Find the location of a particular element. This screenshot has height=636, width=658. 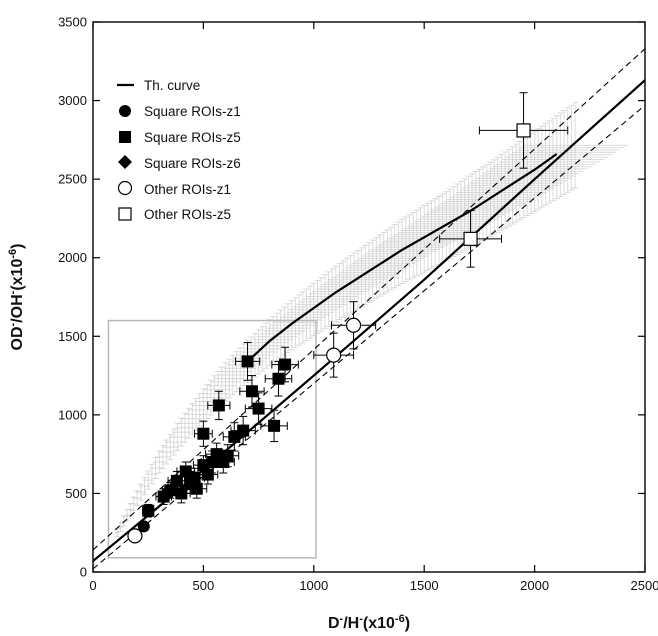

legend-filled-diamond-swatch is located at coordinates (125, 162).